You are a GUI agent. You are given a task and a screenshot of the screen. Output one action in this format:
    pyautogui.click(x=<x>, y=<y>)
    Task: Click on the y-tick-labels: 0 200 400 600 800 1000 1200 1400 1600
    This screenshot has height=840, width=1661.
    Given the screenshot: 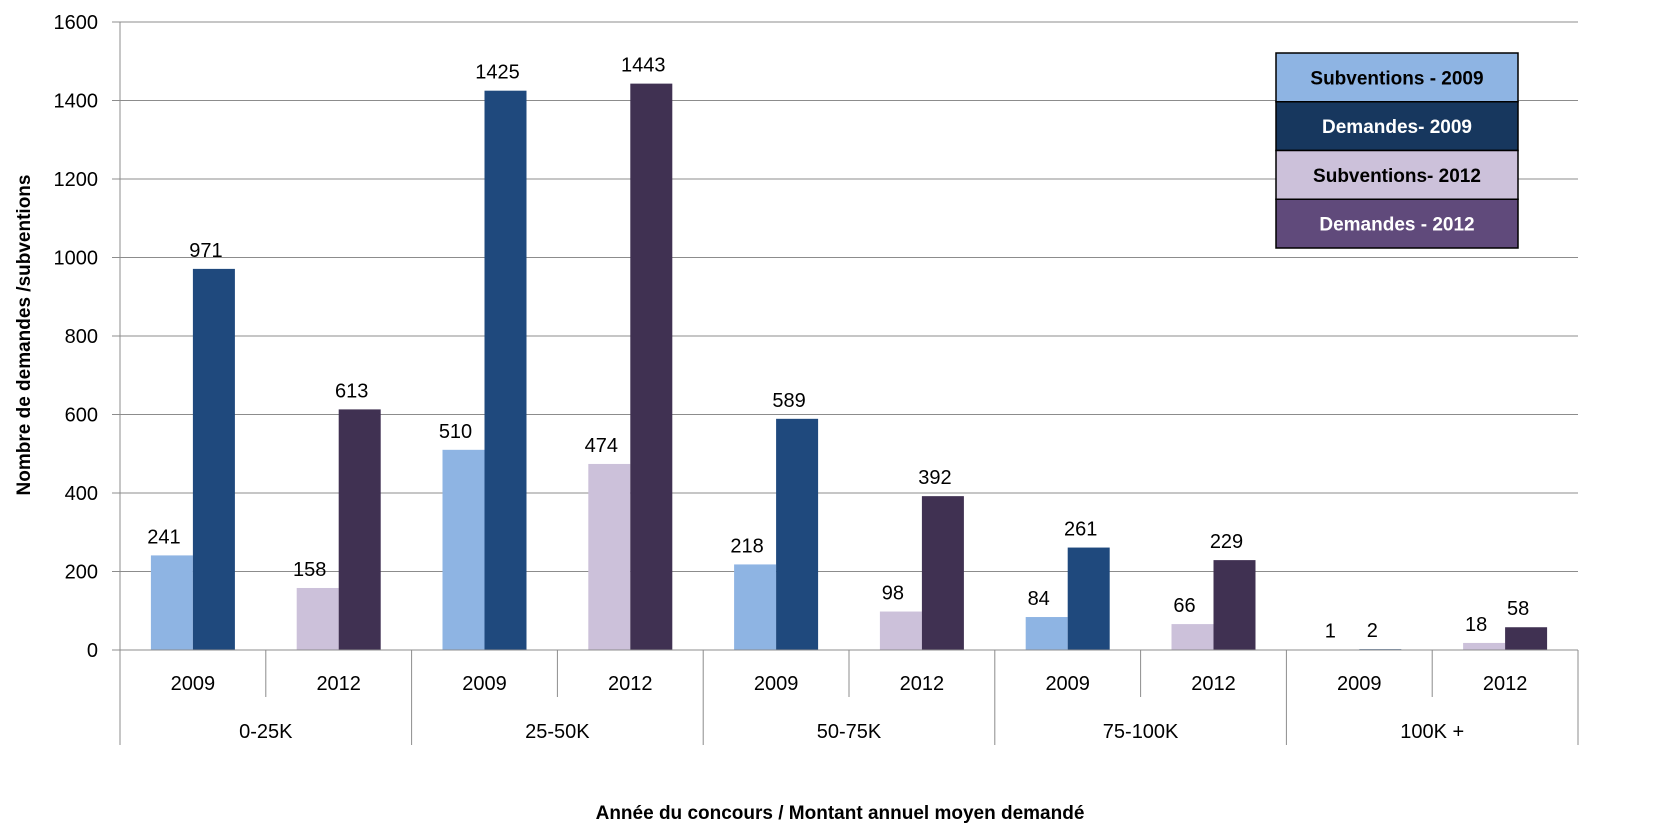 What is the action you would take?
    pyautogui.click(x=76, y=337)
    